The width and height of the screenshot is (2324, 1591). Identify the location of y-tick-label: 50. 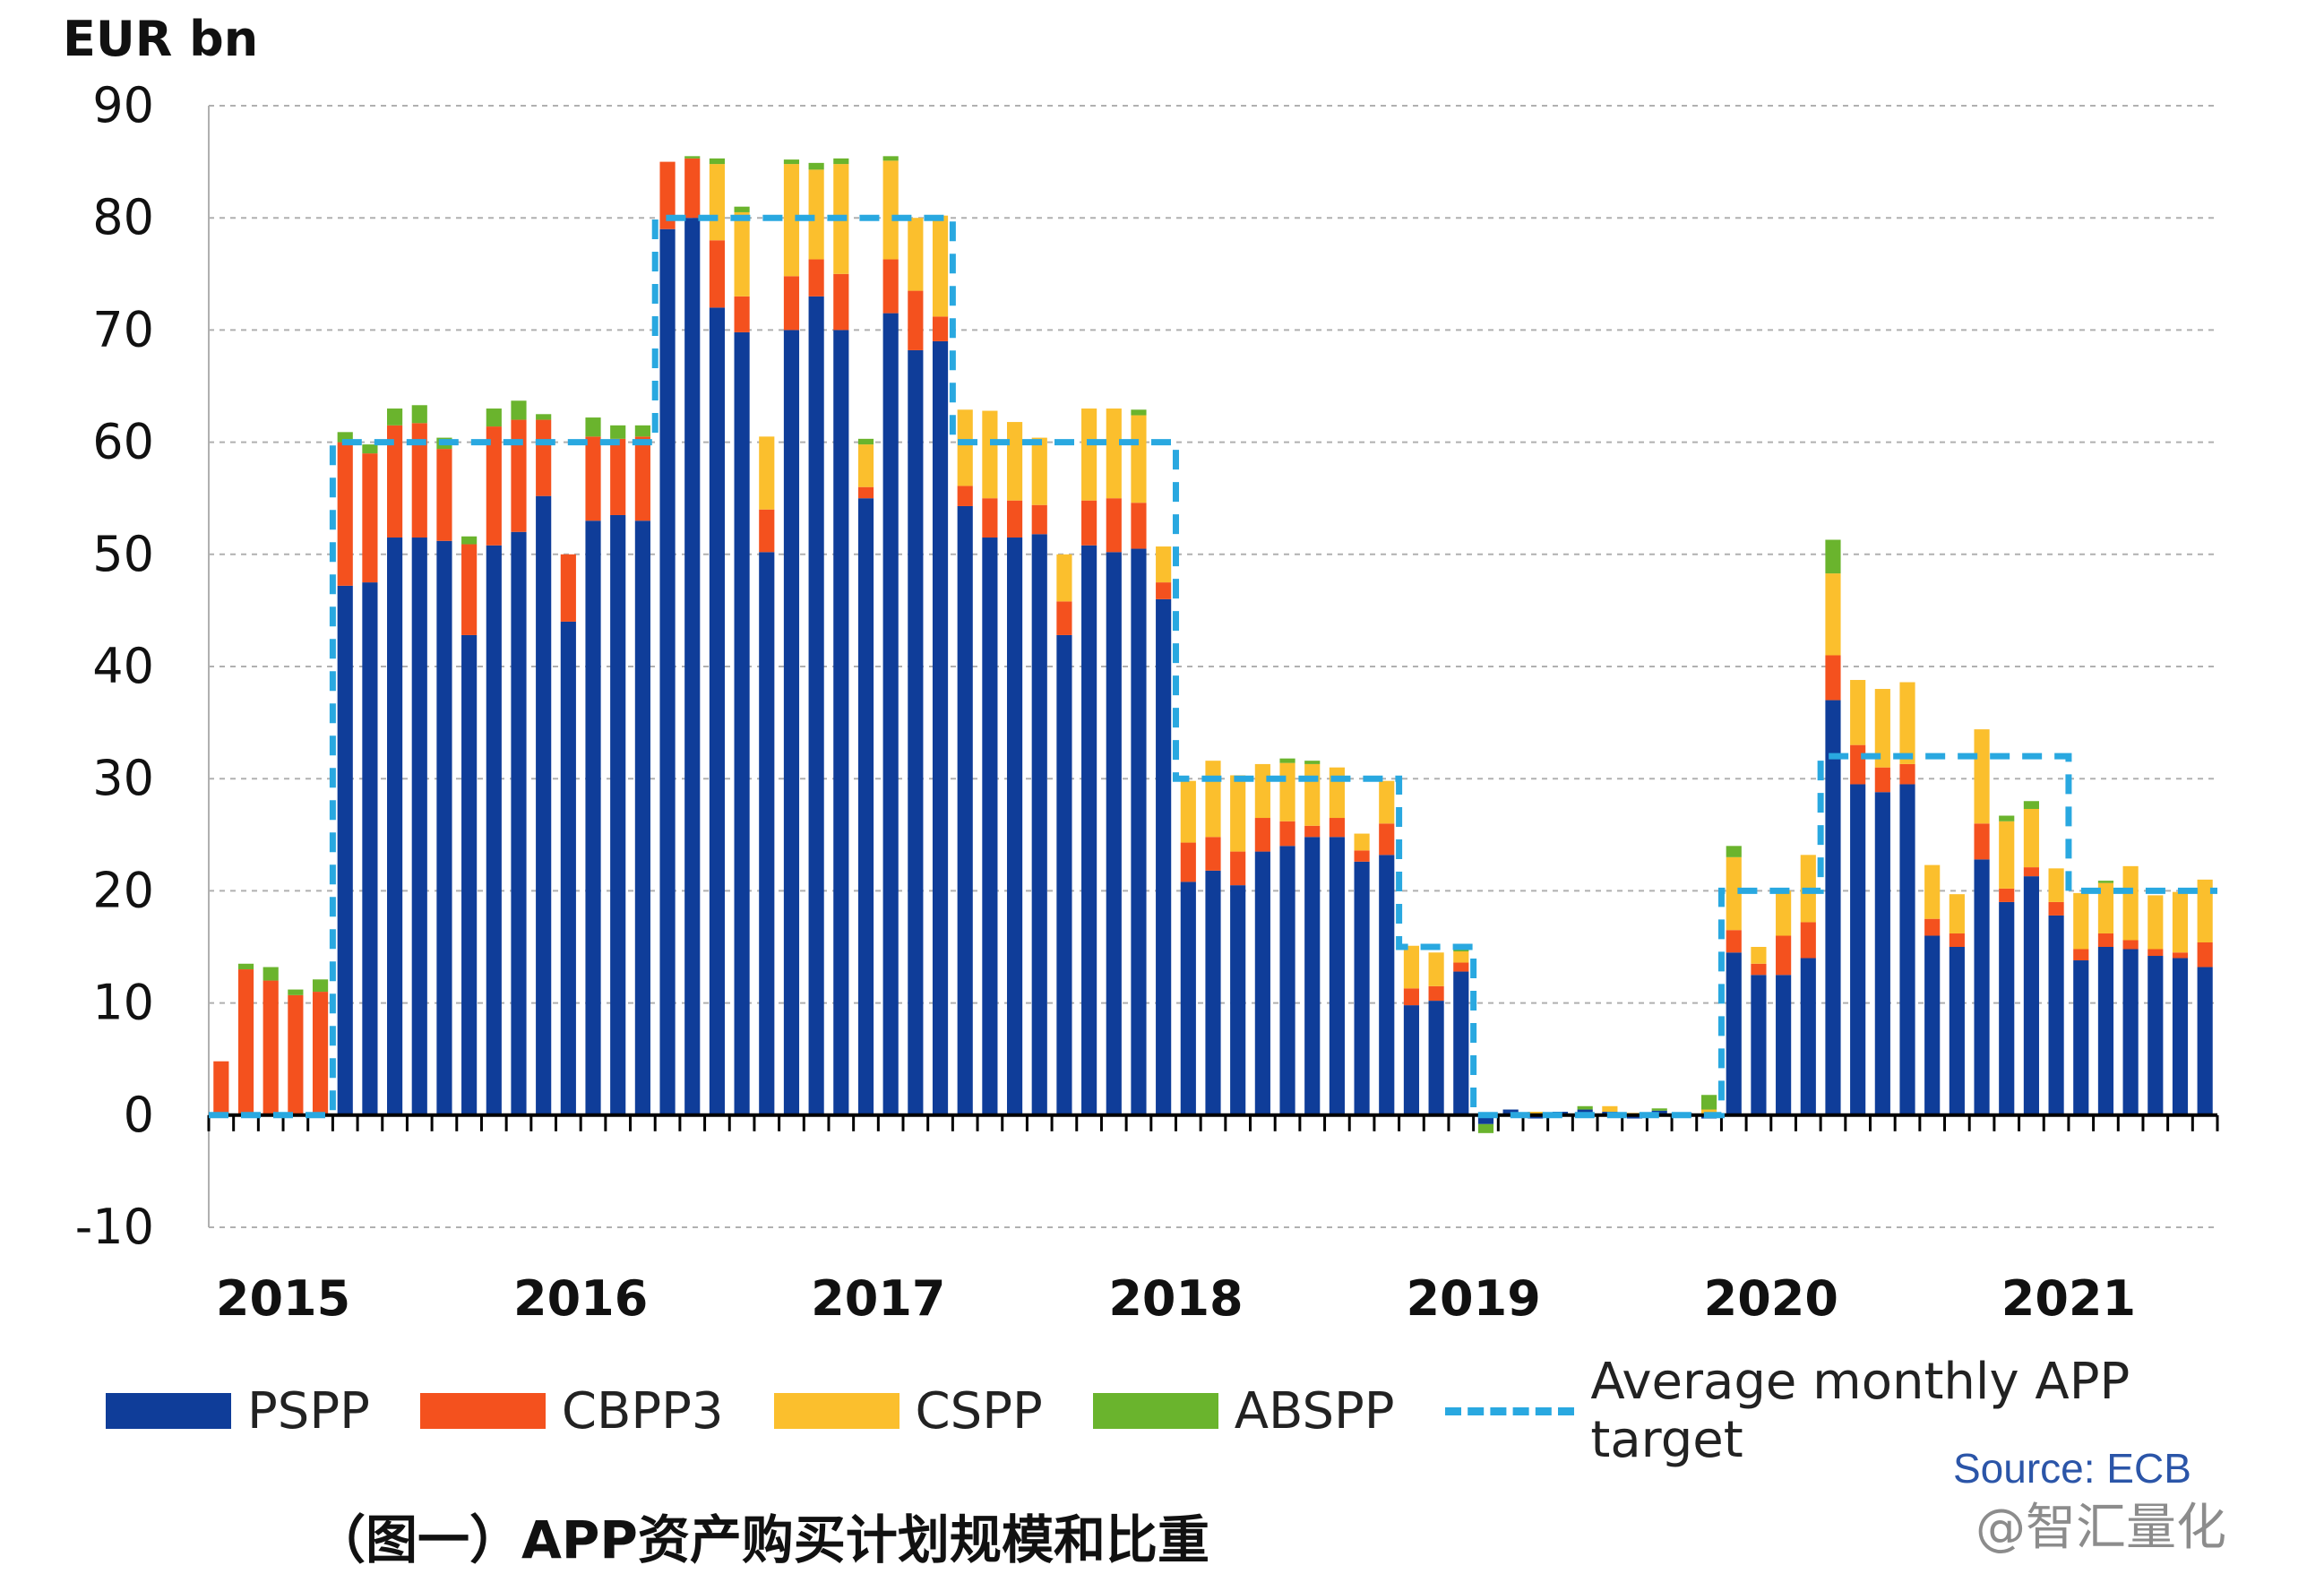
(123, 554).